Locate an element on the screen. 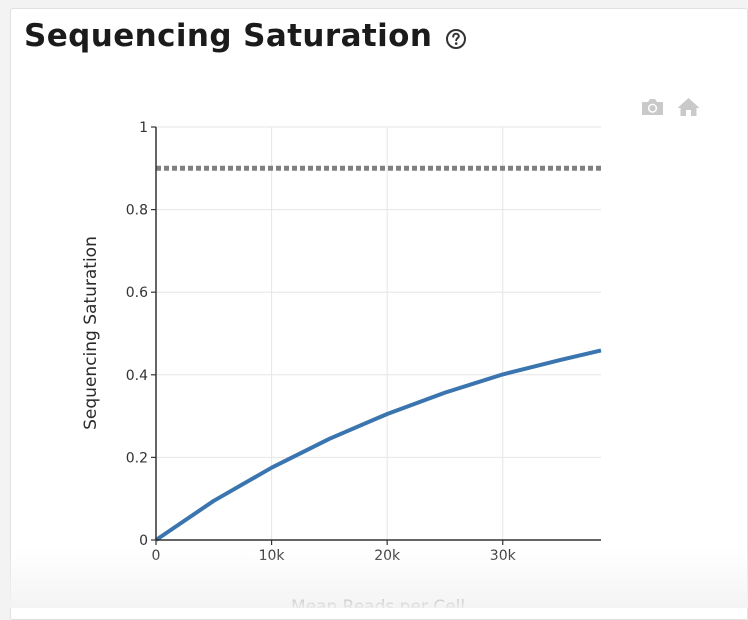  x-tick-label: 30k is located at coordinates (503, 556).